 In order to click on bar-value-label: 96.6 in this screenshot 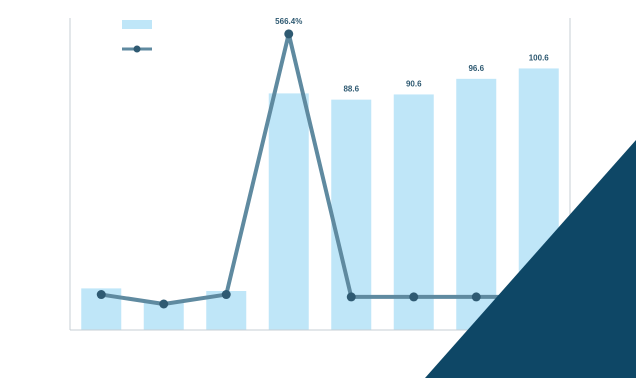, I will do `click(476, 68)`.